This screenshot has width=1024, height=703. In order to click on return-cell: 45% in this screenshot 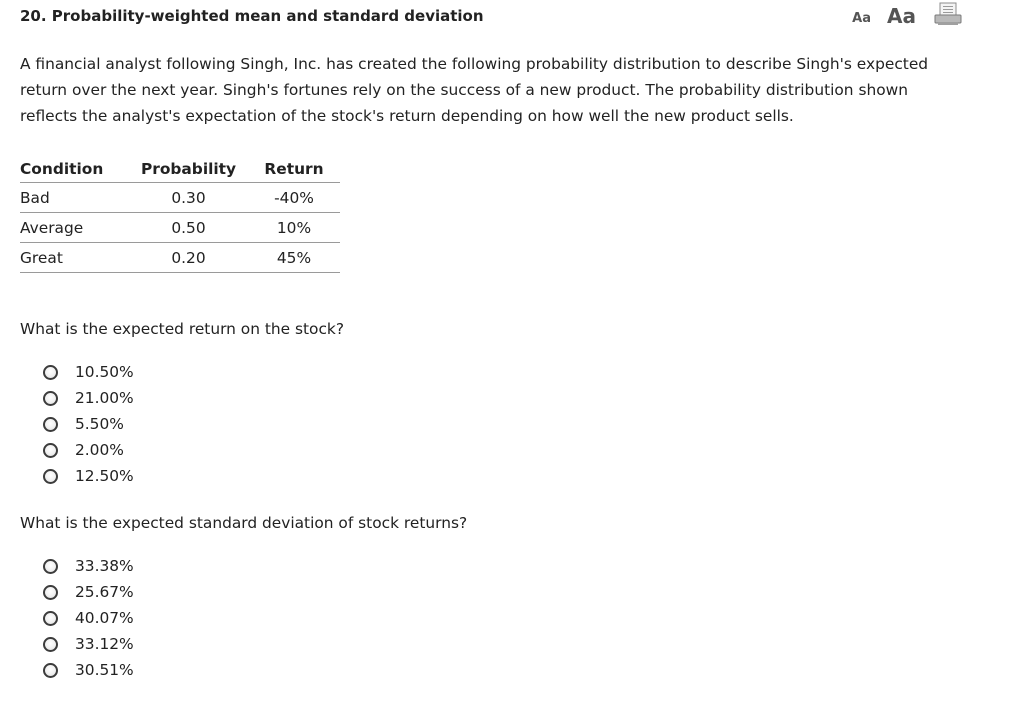, I will do `click(294, 257)`.